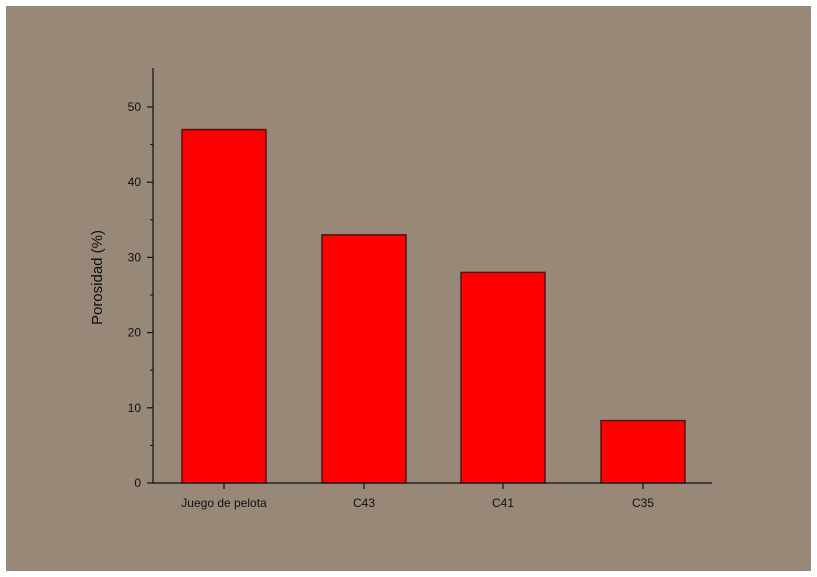  What do you see at coordinates (135, 333) in the screenshot?
I see `y-tick-label: 20` at bounding box center [135, 333].